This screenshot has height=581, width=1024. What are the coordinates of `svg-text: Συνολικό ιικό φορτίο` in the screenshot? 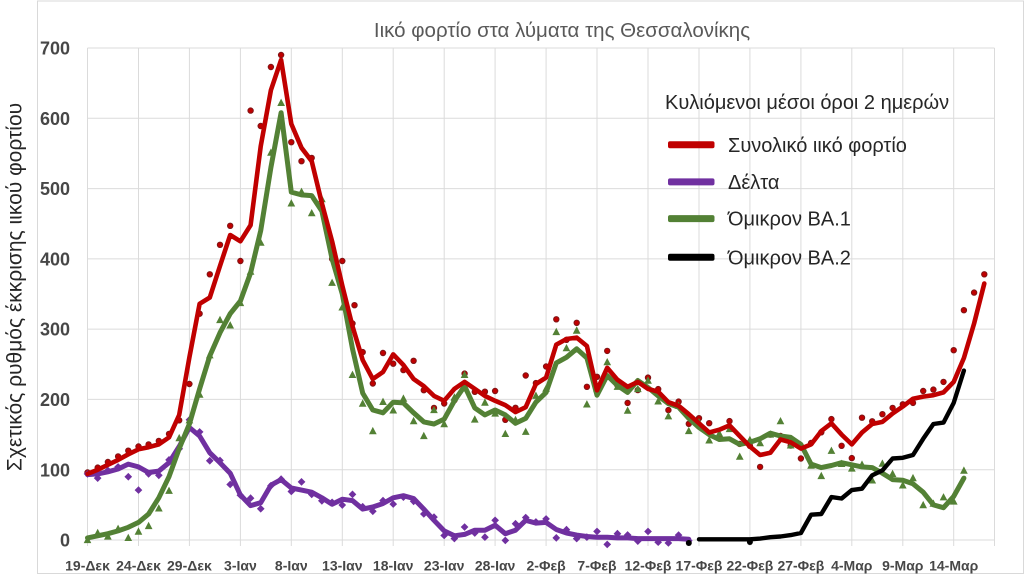 It's located at (817, 146).